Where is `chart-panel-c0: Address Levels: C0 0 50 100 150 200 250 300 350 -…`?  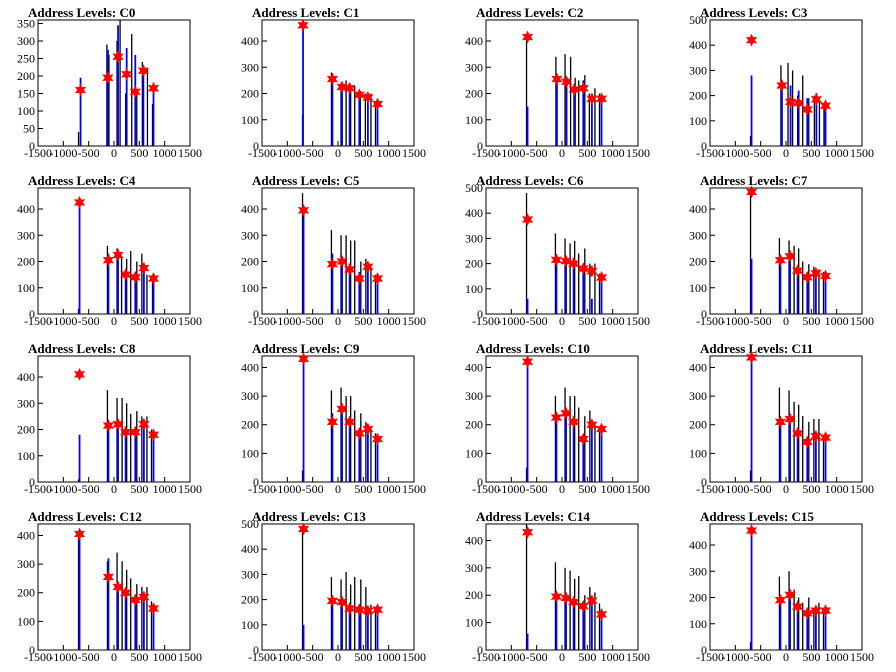 chart-panel-c0: Address Levels: C0 0 50 100 150 200 250 300 350 -… is located at coordinates (112, 84).